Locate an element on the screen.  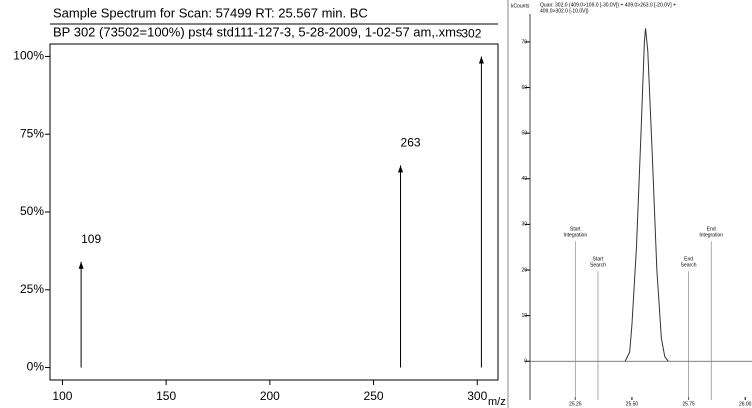
y-tick-label: 0 is located at coordinates (525, 362).